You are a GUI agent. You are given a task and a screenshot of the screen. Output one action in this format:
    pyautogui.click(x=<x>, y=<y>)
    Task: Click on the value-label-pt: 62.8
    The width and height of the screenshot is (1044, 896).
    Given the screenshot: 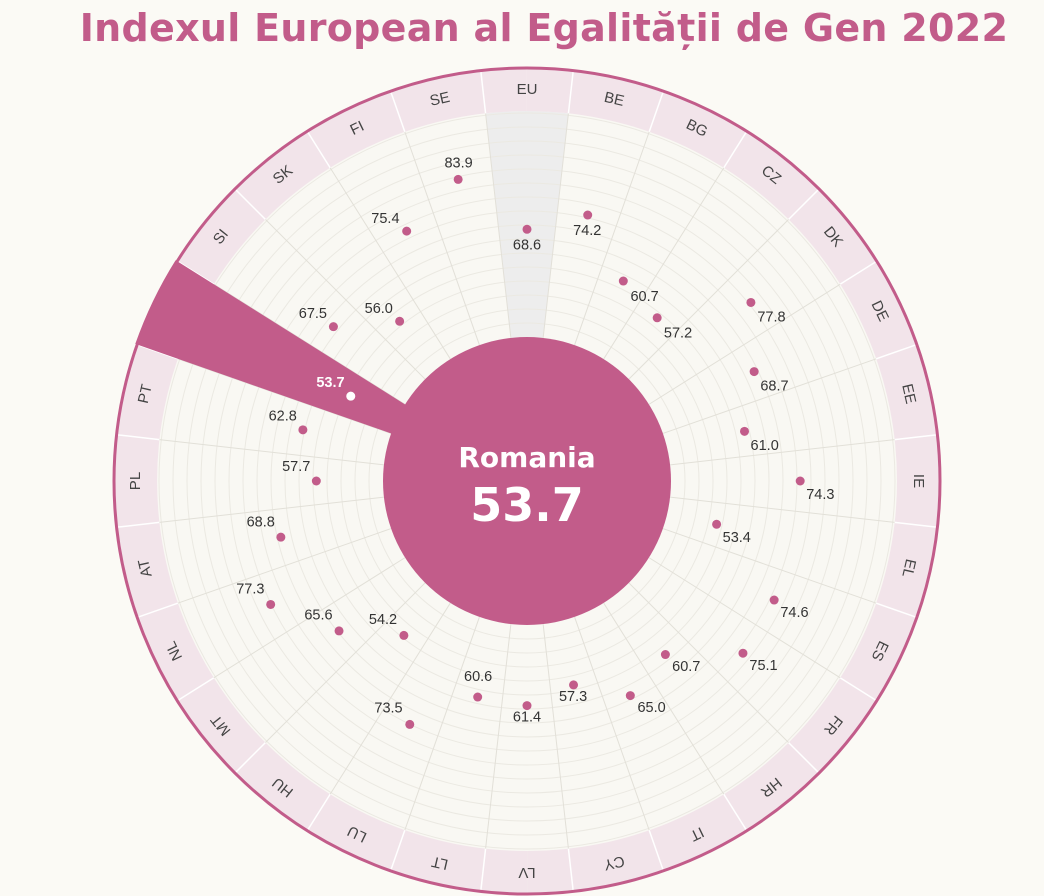 What is the action you would take?
    pyautogui.click(x=283, y=416)
    